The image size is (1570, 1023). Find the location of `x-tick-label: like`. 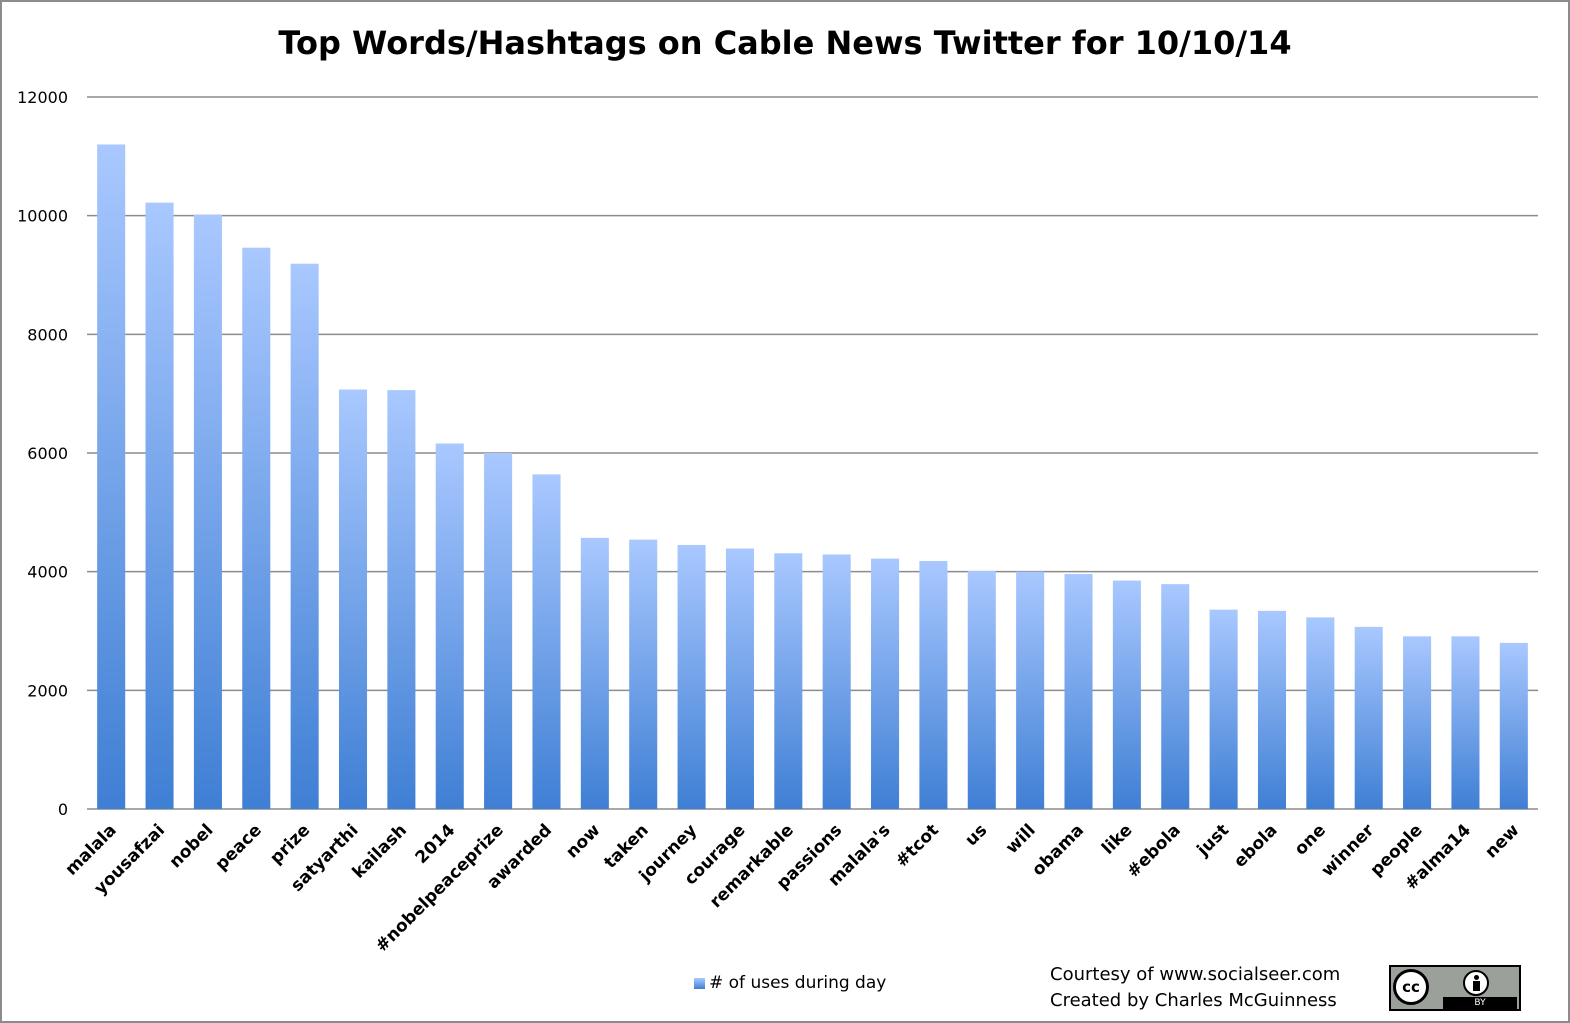

x-tick-label: like is located at coordinates (1117, 839).